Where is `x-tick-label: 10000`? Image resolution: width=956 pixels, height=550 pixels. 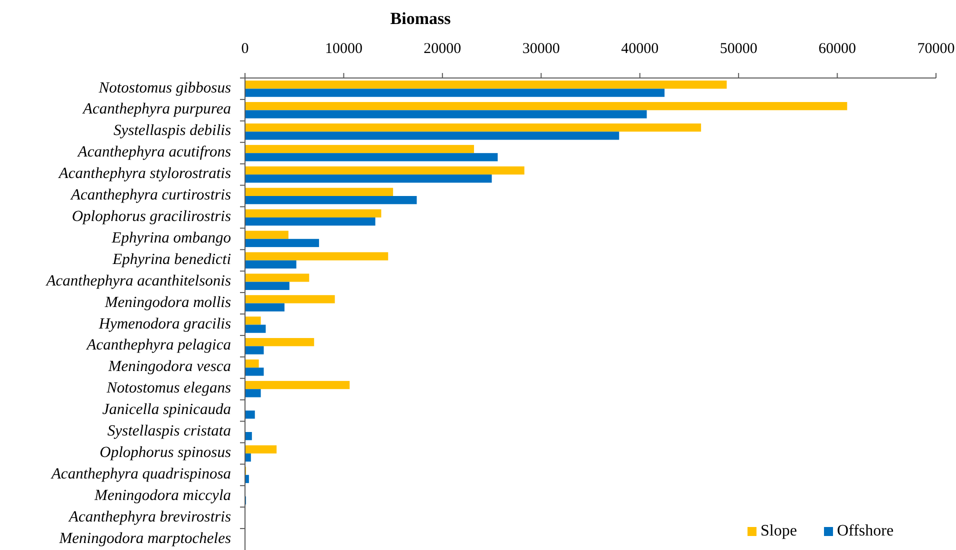 x-tick-label: 10000 is located at coordinates (343, 49).